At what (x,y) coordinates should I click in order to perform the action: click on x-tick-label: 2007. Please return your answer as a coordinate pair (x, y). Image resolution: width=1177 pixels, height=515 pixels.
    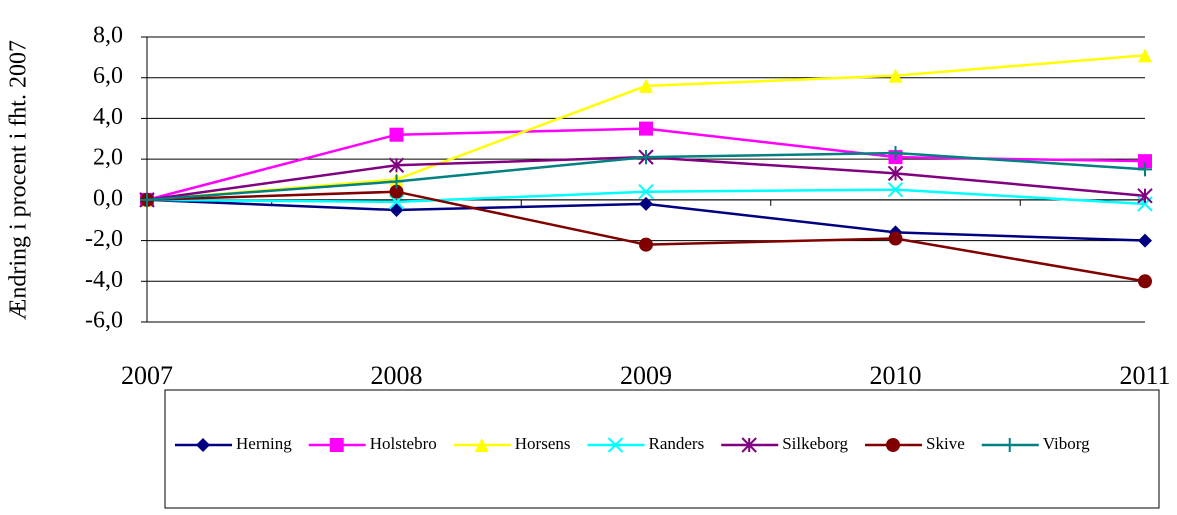
    Looking at the image, I should click on (147, 375).